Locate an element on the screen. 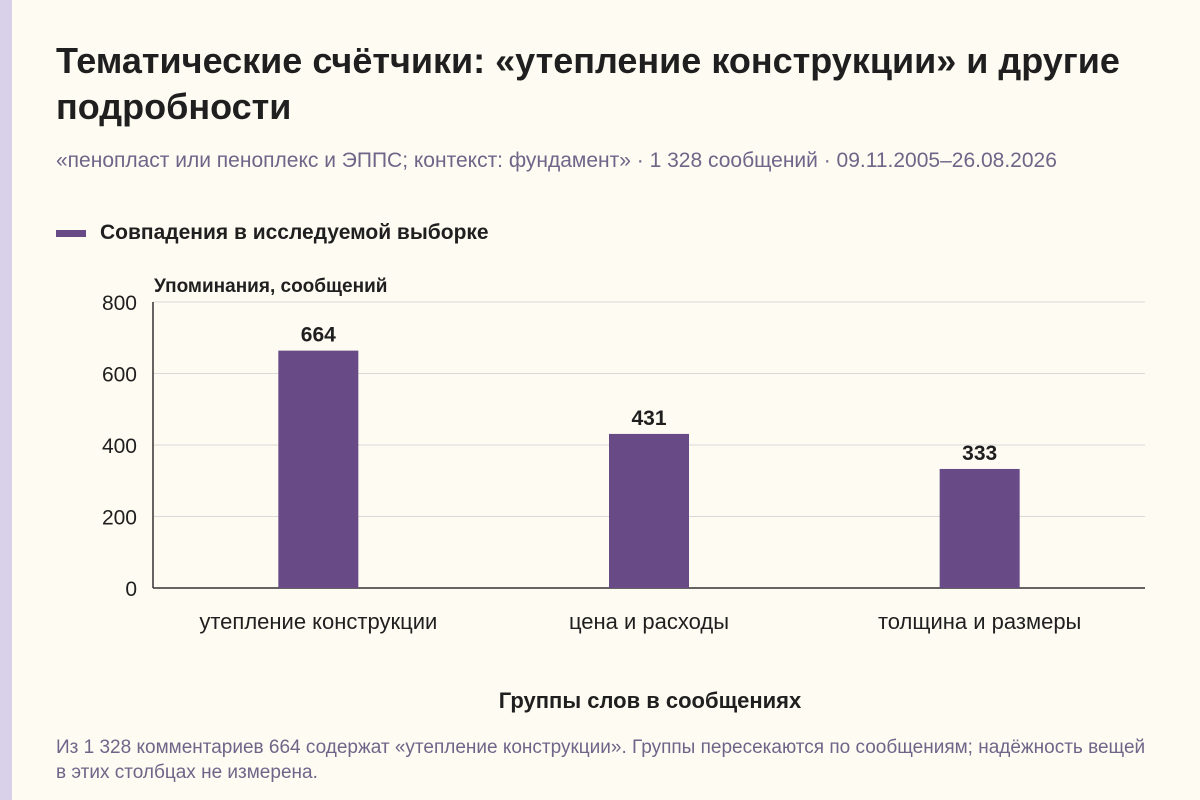 This screenshot has width=1200, height=800. data-label: 333 is located at coordinates (979, 453).